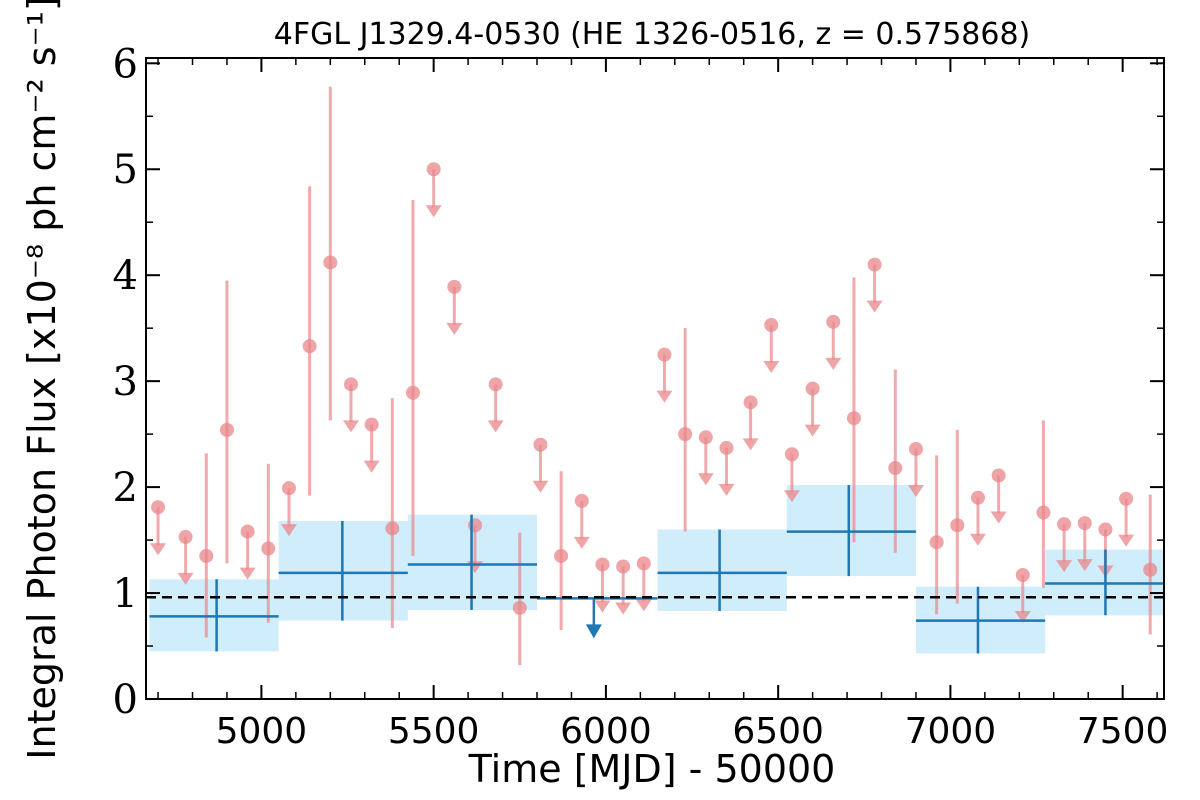  What do you see at coordinates (652, 769) in the screenshot?
I see `x-axis-label: Time [MJD] - 50000` at bounding box center [652, 769].